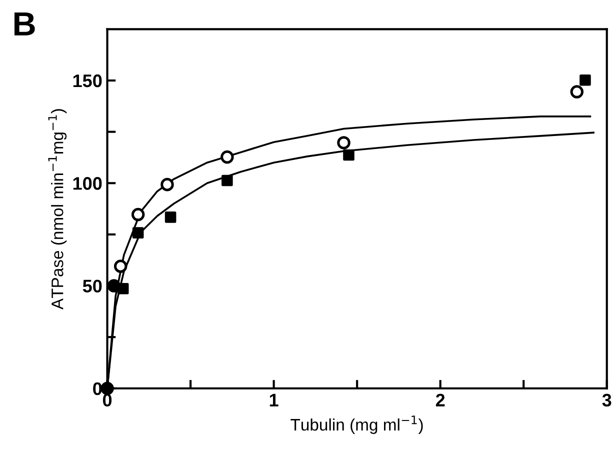 The image size is (613, 449). Describe the element at coordinates (92, 286) in the screenshot. I see `y-tick-label: 50` at that location.